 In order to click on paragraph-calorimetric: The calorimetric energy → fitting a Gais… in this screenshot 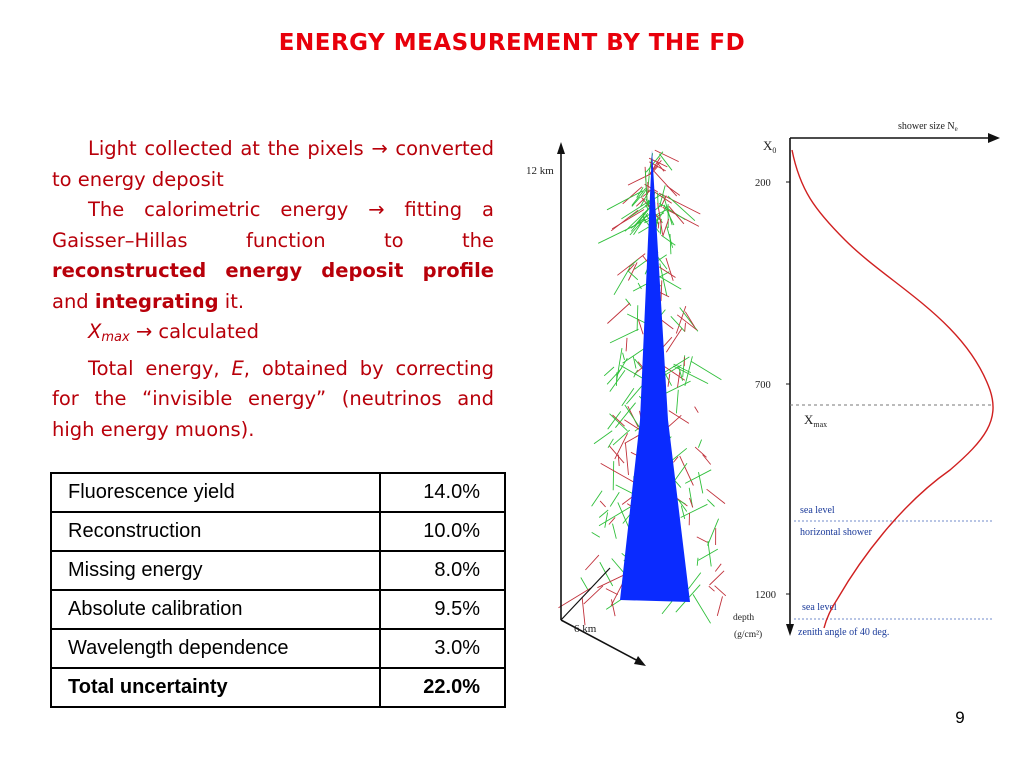, I will do `click(273, 255)`.